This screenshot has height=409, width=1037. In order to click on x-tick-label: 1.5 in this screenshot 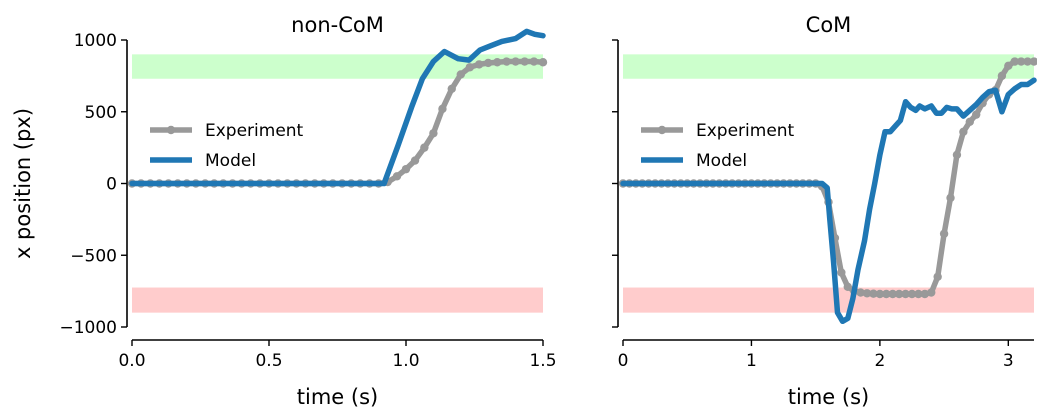, I will do `click(542, 361)`.